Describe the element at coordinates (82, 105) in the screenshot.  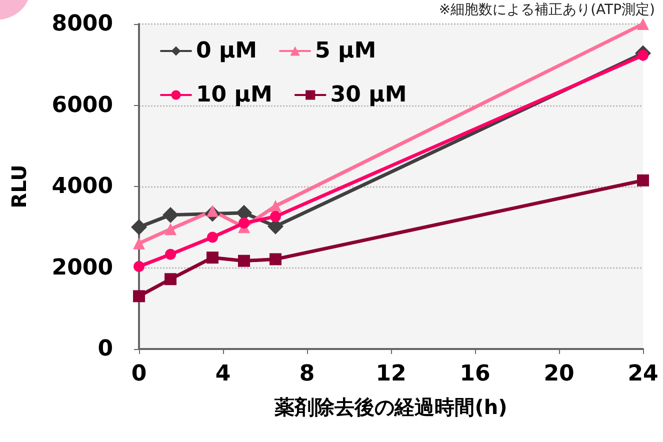
I see `y-tick-label: 6000` at that location.